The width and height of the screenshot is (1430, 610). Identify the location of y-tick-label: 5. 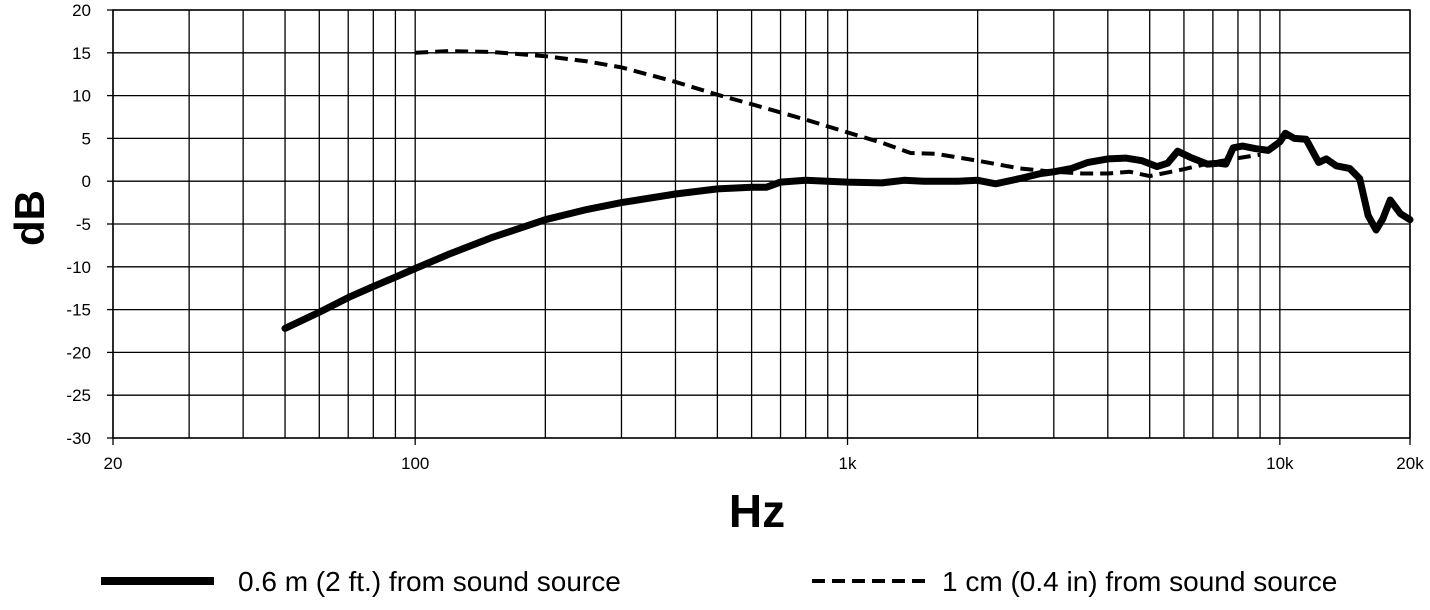
(86, 138).